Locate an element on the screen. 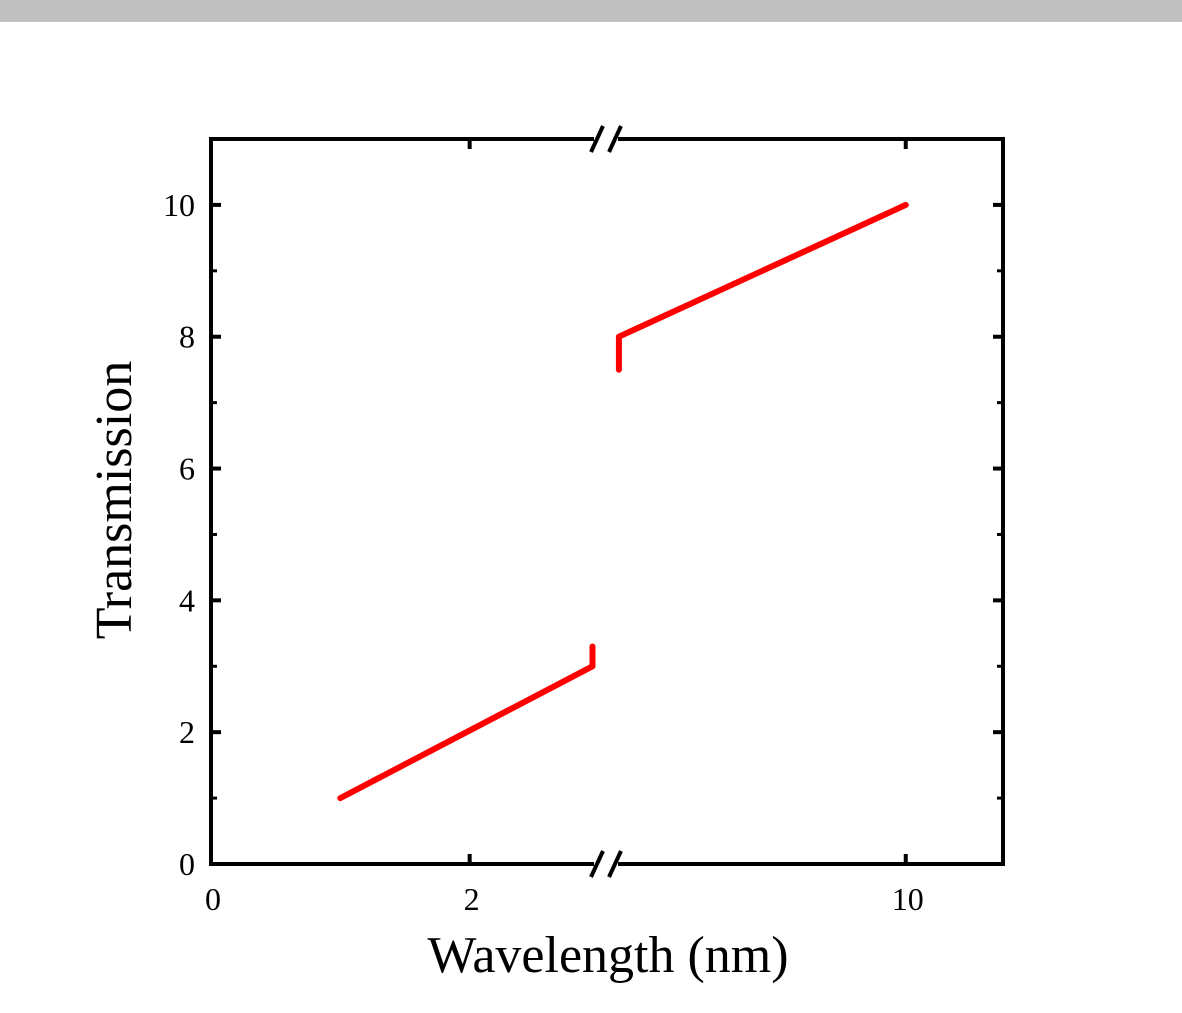  y-axis-title: Transmission is located at coordinates (114, 500).